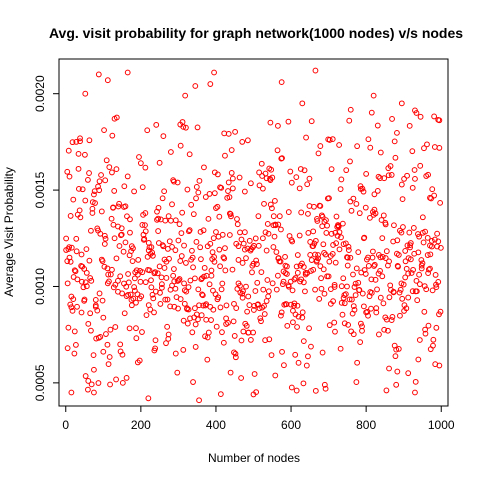  I want to click on x-tick-label: 400, so click(216, 425).